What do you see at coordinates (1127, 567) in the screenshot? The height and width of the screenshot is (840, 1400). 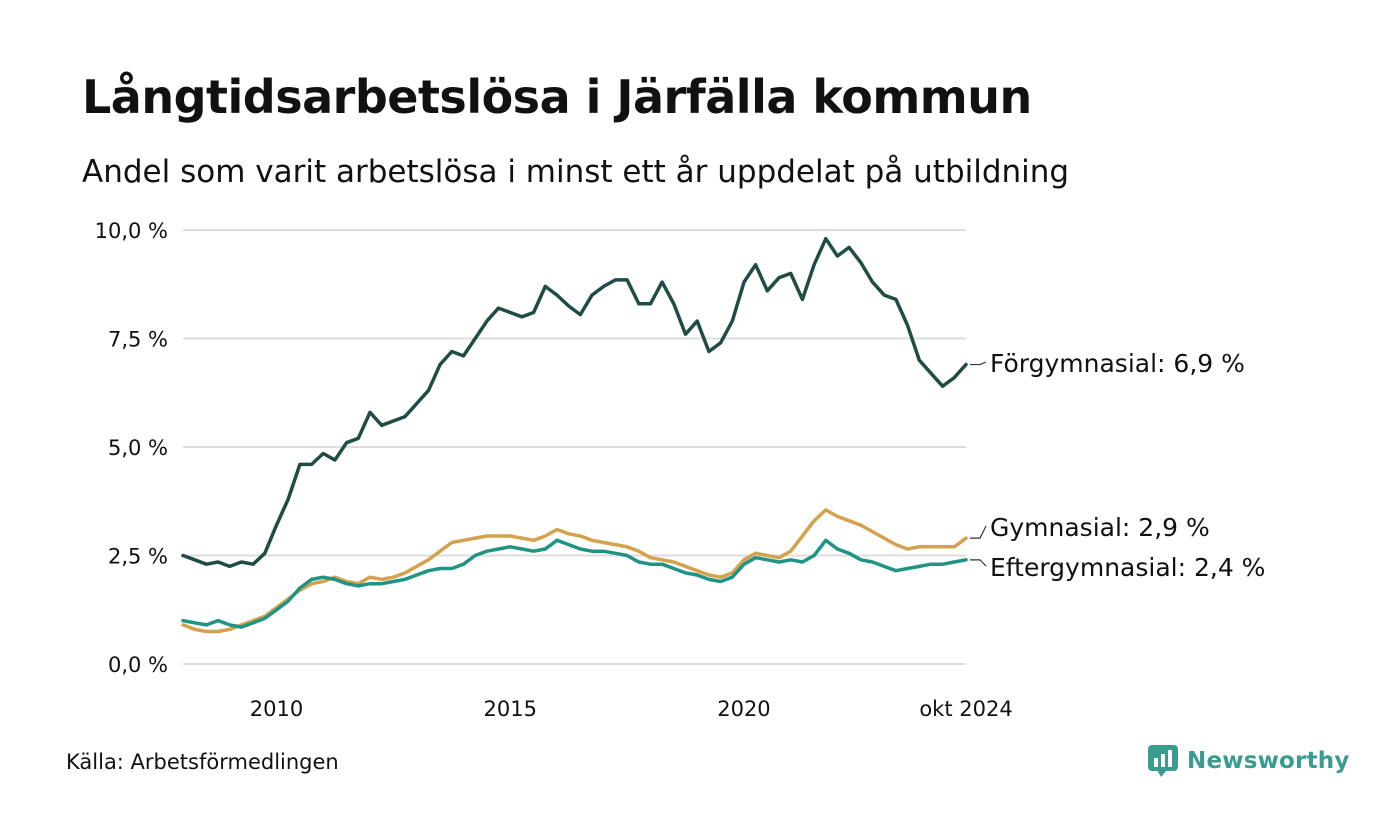 I see `series-end-label-eftergymnasial: Eftergymnasial: 2,4 %` at bounding box center [1127, 567].